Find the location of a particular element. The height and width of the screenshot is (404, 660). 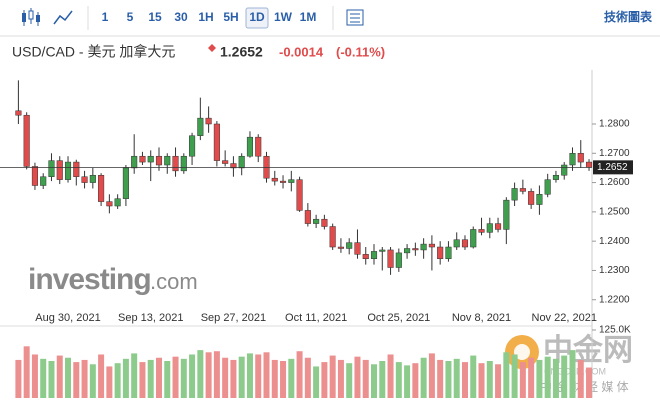

interval-button: 1H is located at coordinates (205, 17).